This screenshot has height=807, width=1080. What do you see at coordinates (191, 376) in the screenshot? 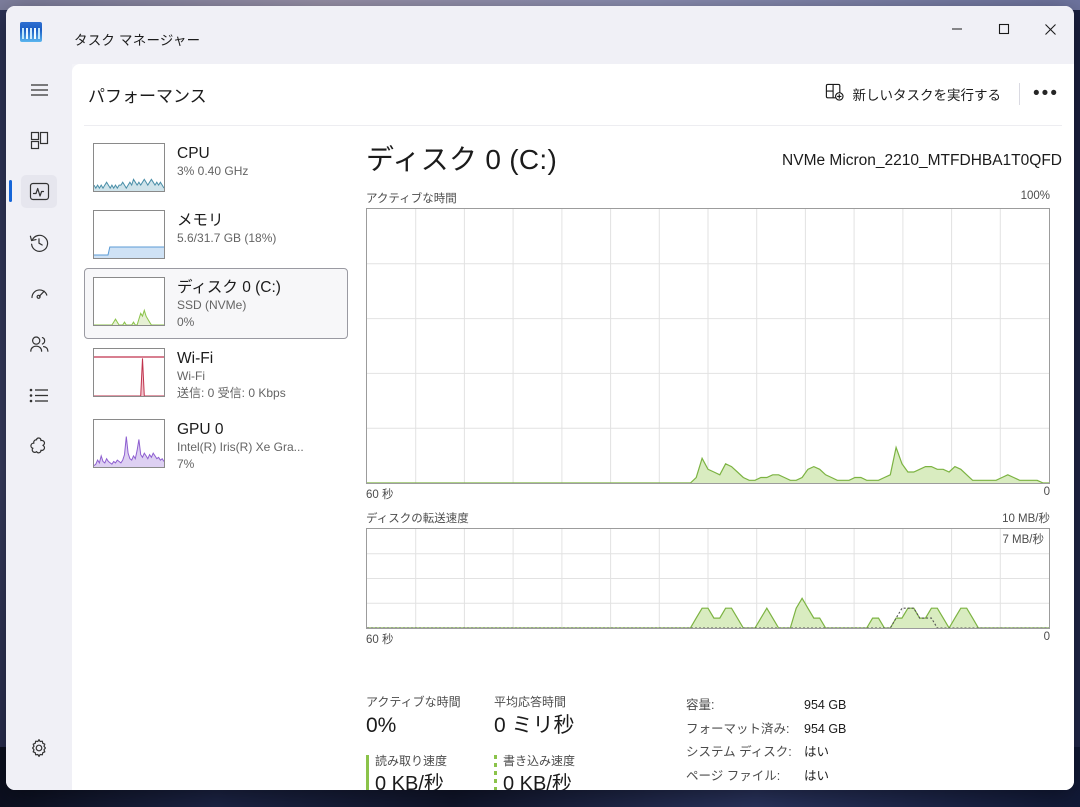
I see `perf-item-sub: Wi-Fi` at bounding box center [191, 376].